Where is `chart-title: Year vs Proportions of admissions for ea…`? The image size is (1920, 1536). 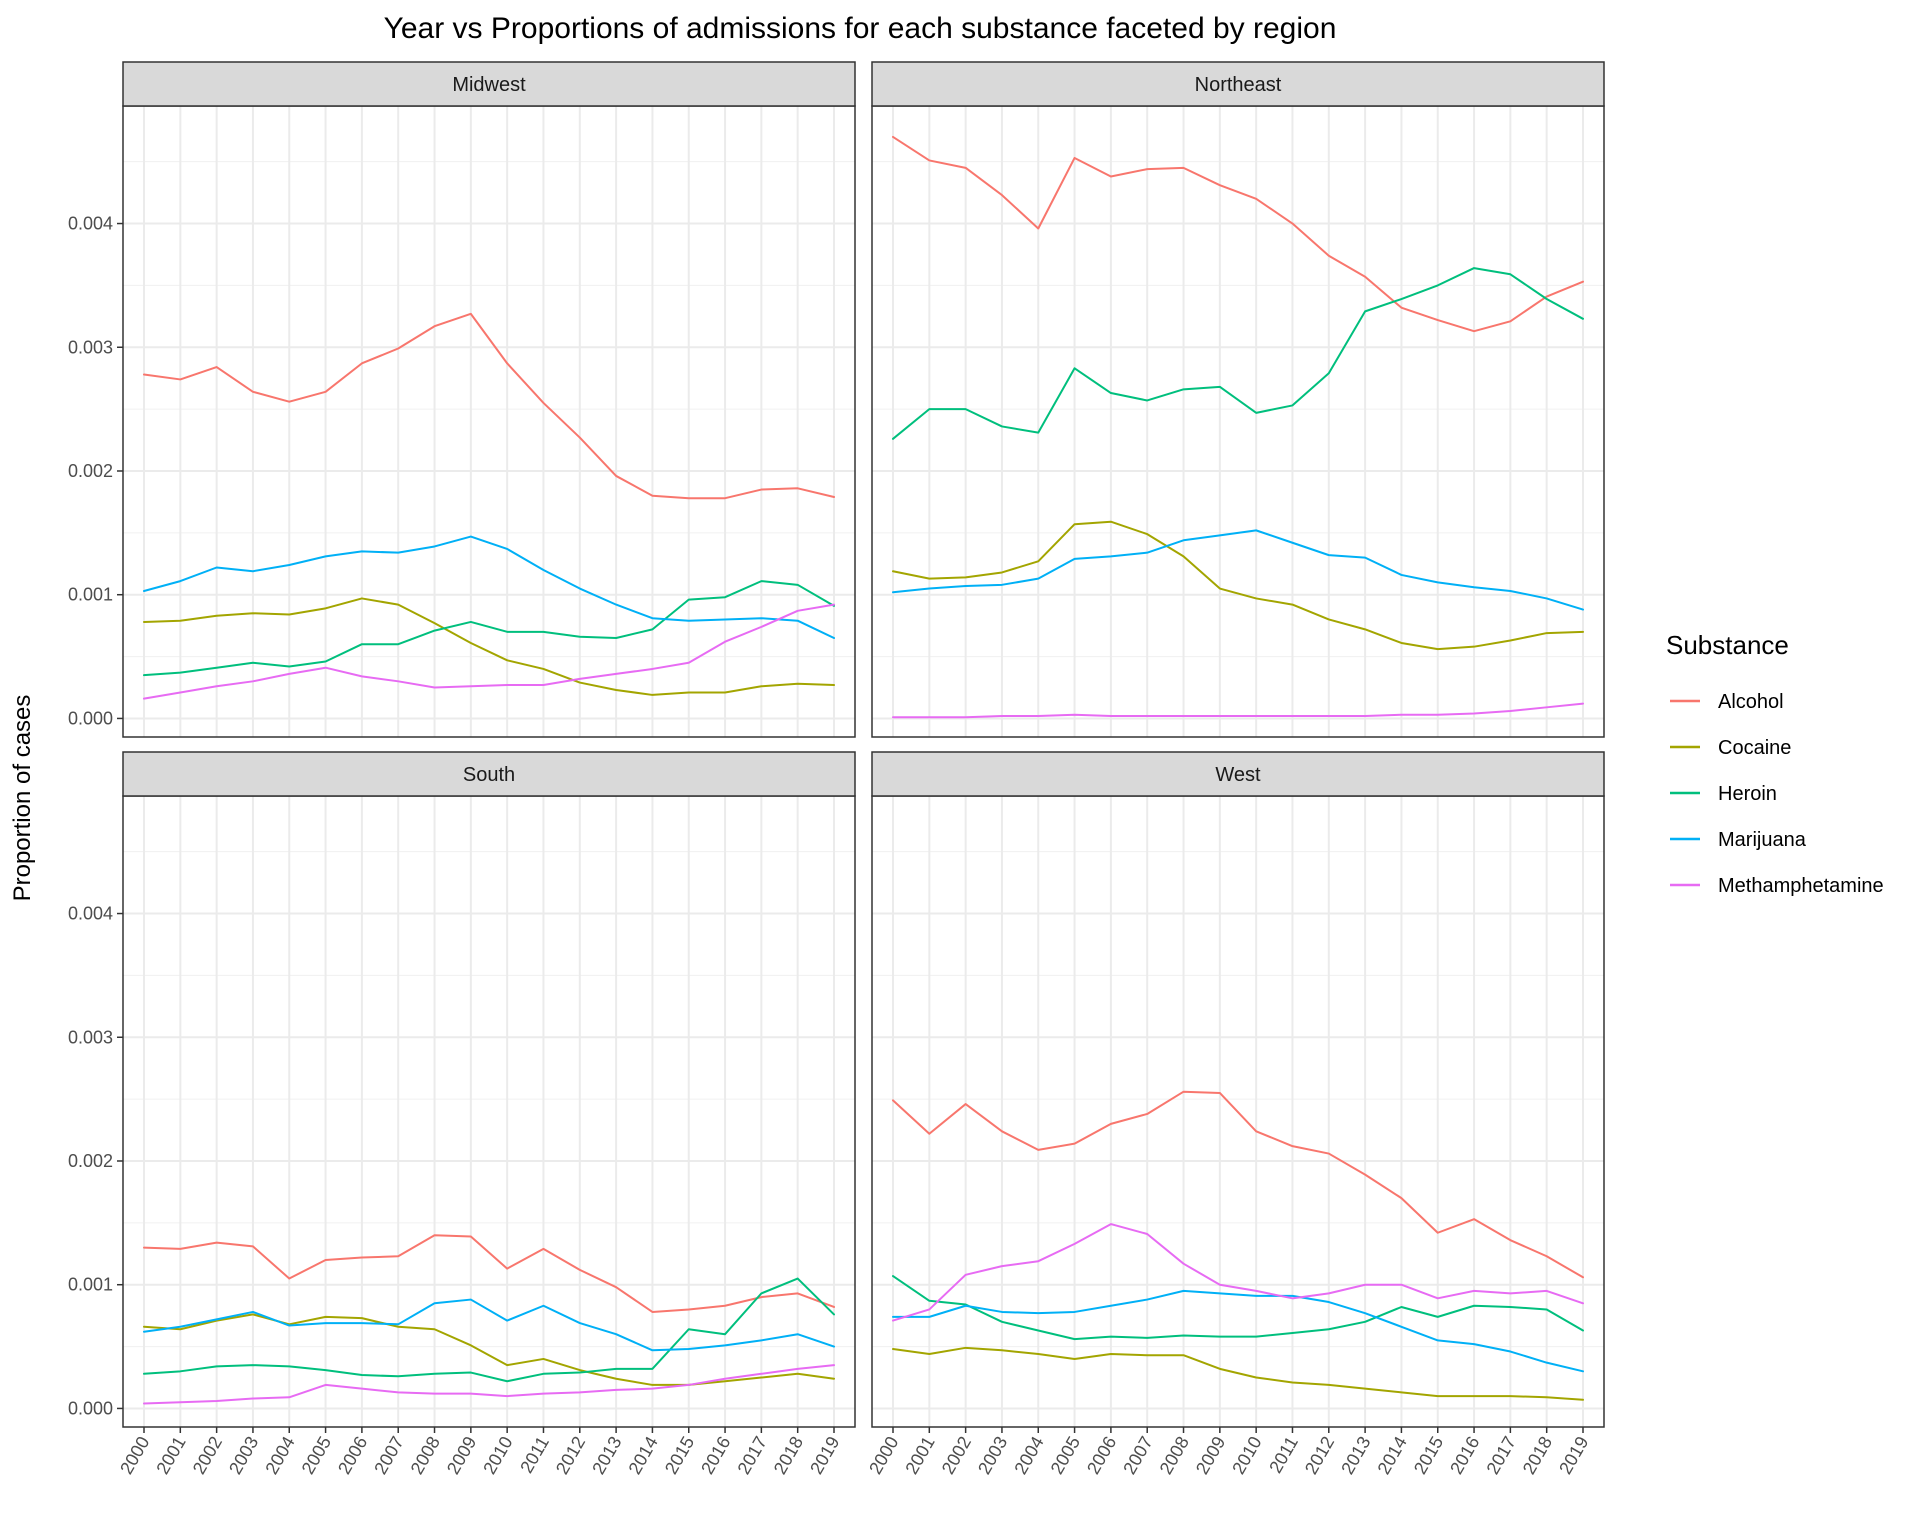
chart-title: Year vs Proportions of admissions for ea… is located at coordinates (860, 28).